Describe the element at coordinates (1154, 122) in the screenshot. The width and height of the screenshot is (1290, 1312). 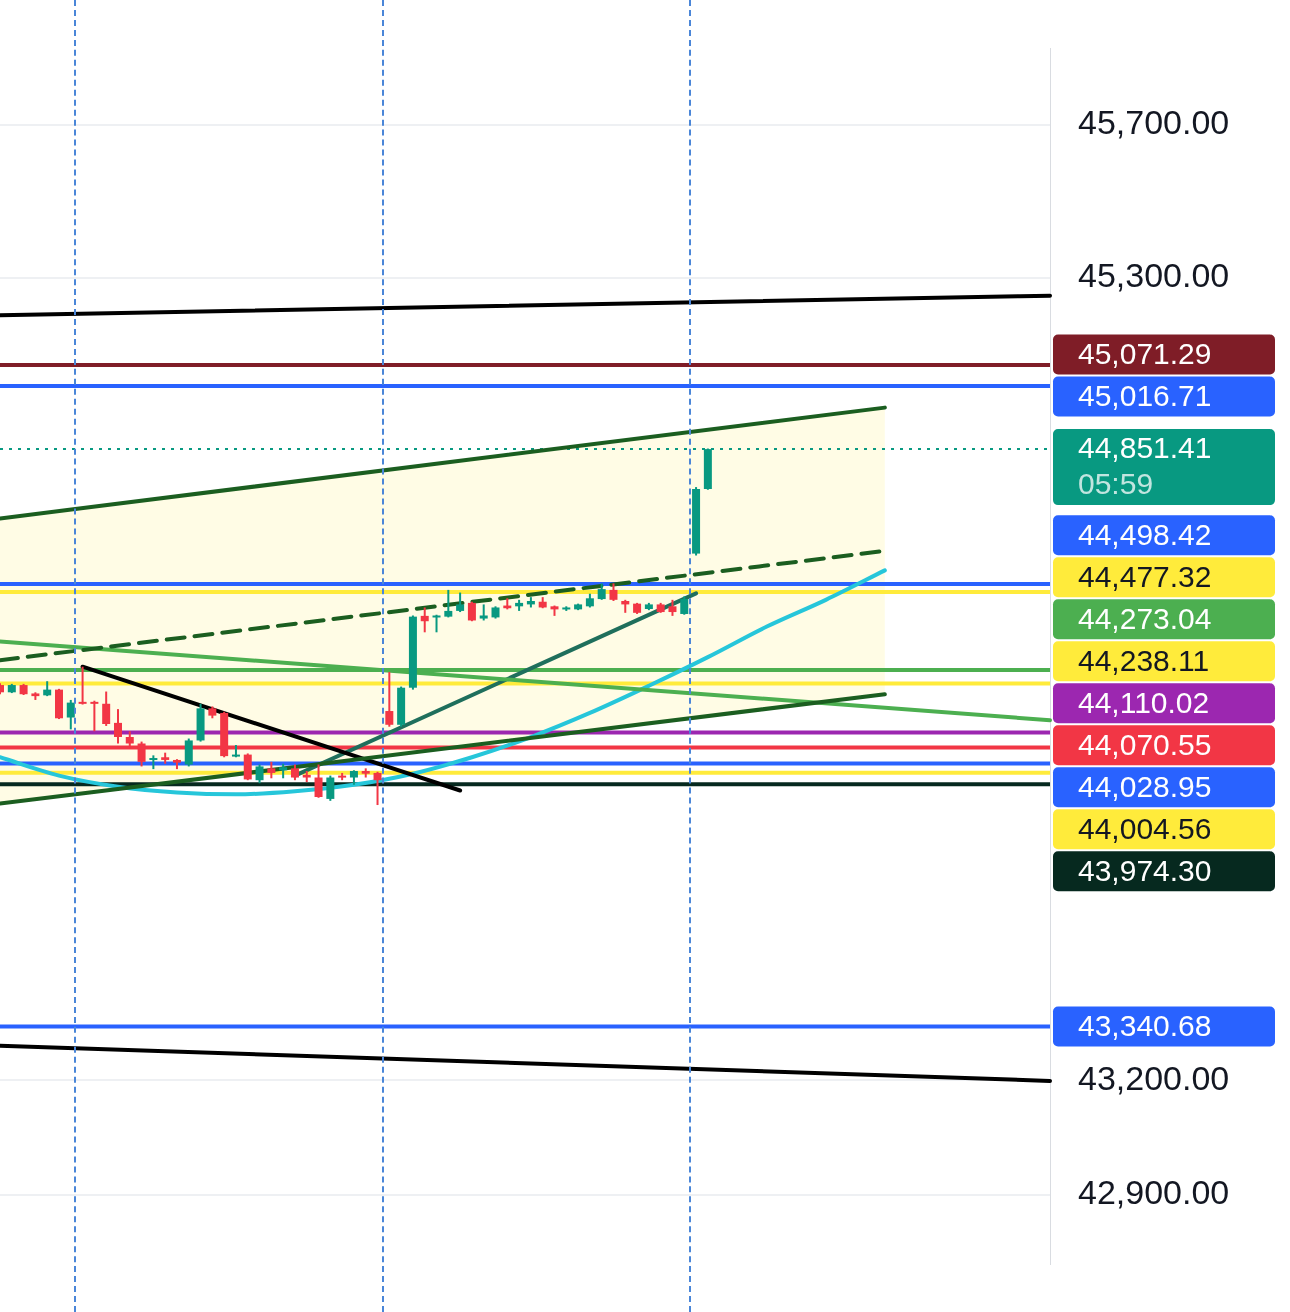
I see `y-tick-label: 45,700.00` at that location.